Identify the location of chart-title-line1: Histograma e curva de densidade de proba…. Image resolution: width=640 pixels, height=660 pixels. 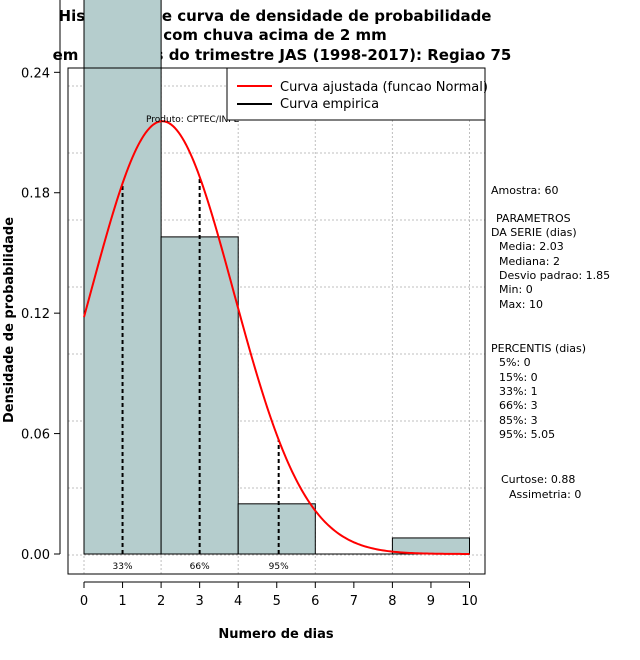
(275, 16).